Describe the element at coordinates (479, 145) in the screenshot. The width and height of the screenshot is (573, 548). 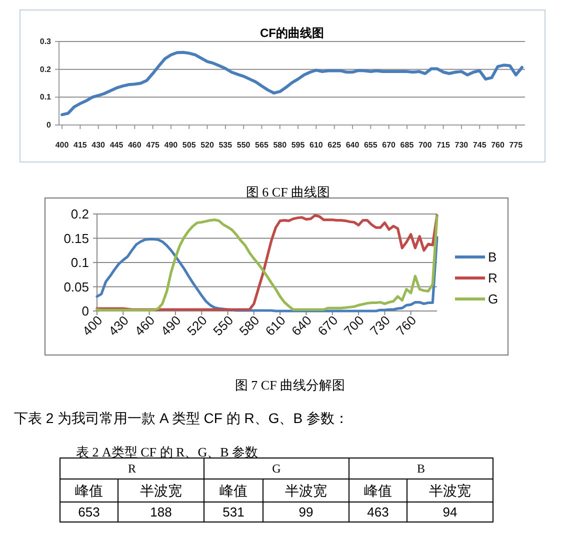
I see `x-tick-label: 745` at that location.